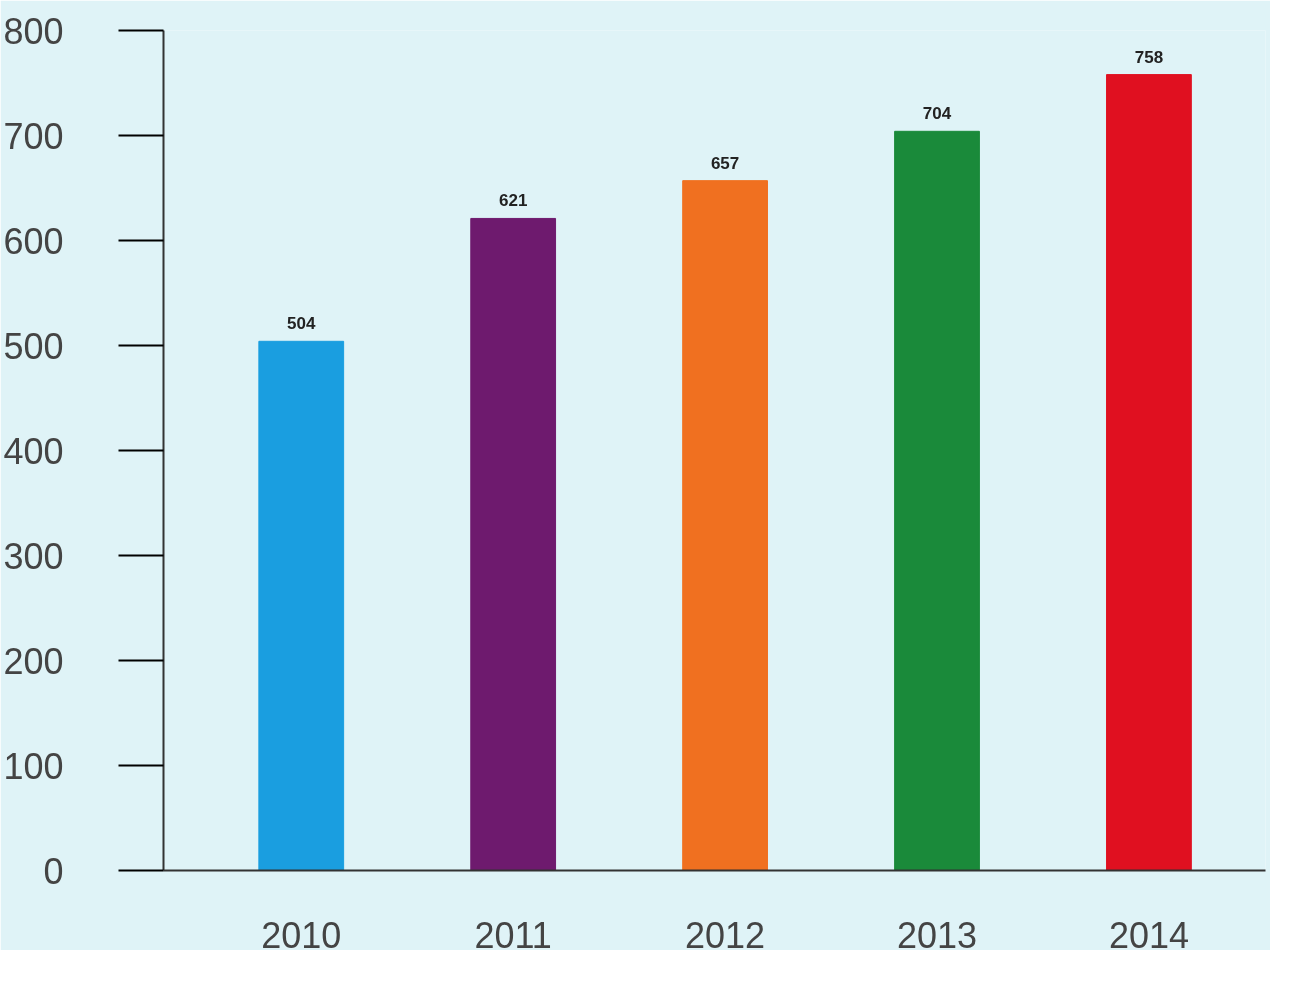  I want to click on x-tick-label: 2013, so click(937, 935).